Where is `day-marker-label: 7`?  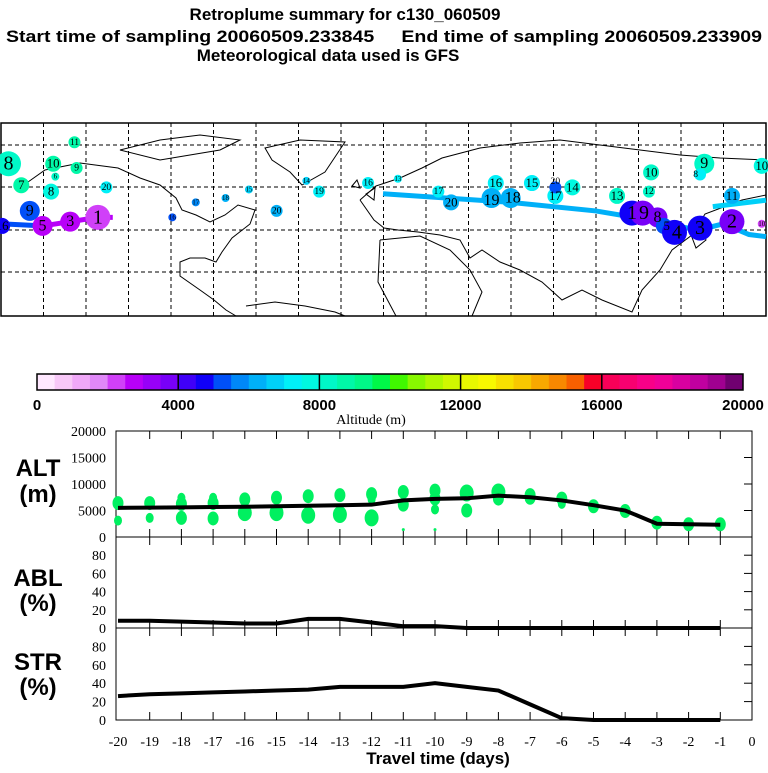
day-marker-label: 7 is located at coordinates (21, 185).